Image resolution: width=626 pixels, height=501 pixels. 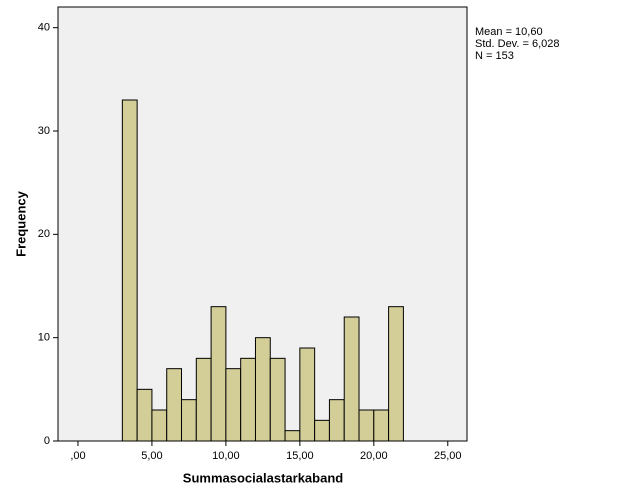 I want to click on y-tick-label: 20, so click(x=44, y=234).